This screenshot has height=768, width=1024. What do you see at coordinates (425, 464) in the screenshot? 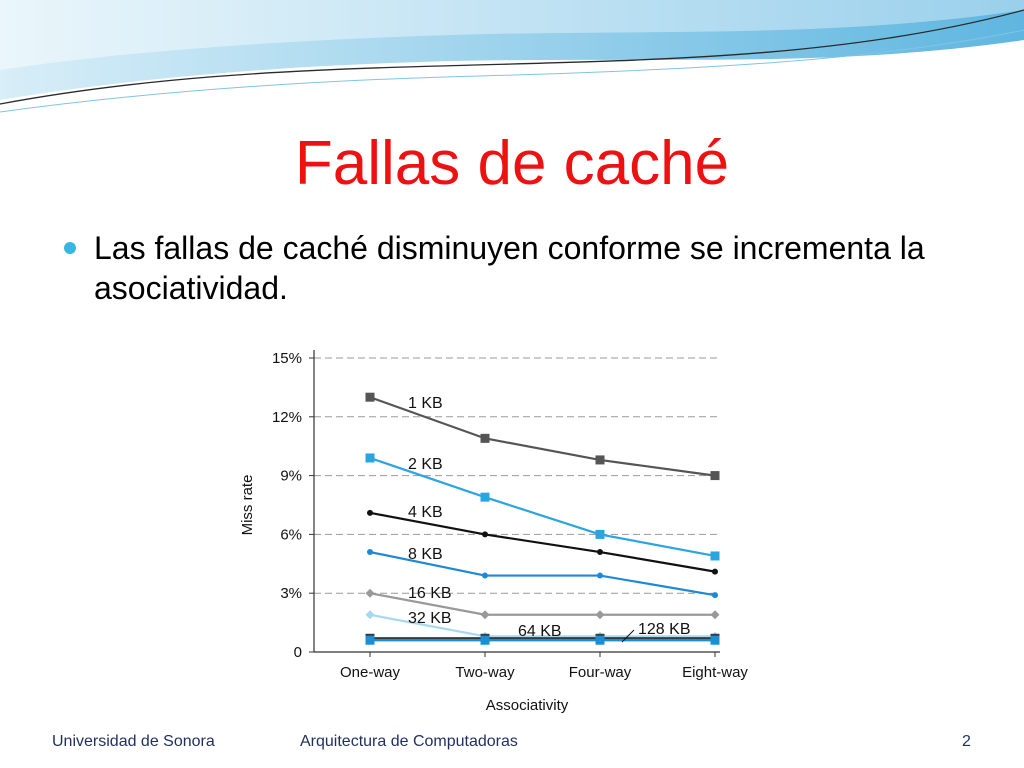
I see `series-label: 2 KB` at bounding box center [425, 464].